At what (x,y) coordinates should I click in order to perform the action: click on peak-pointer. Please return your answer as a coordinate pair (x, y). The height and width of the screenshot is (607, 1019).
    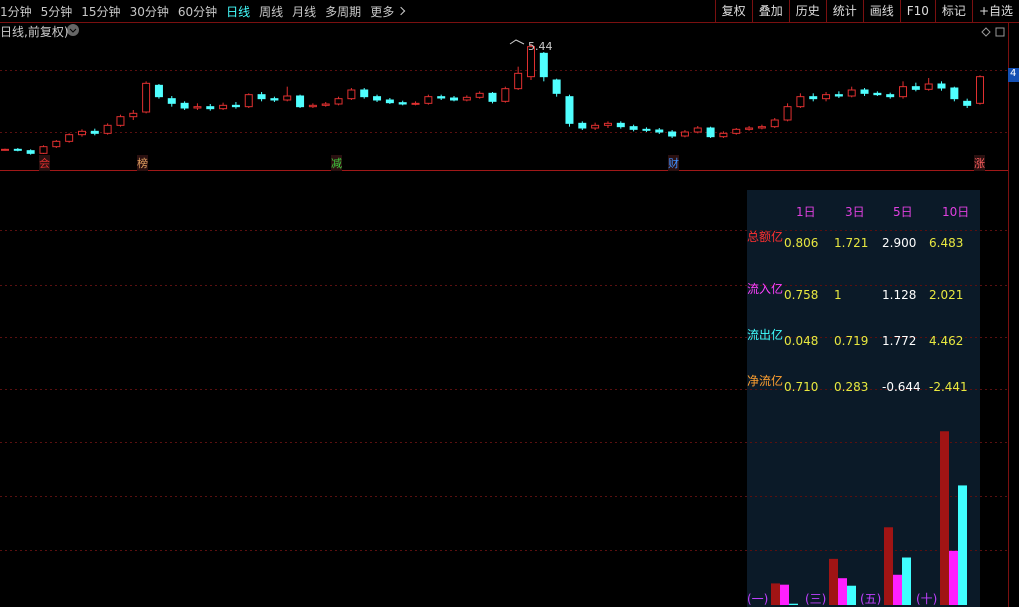
    Looking at the image, I should click on (517, 42).